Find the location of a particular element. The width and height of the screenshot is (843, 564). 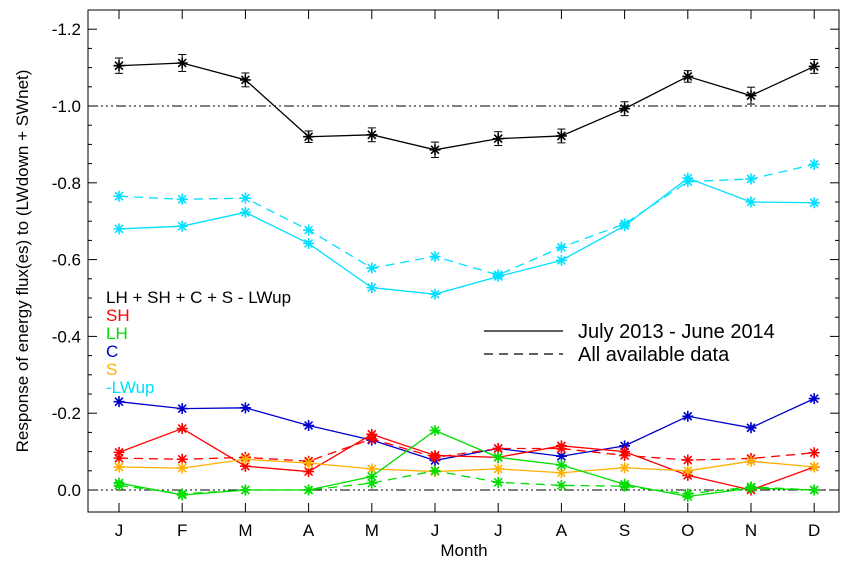

series-s_period is located at coordinates (466, 466).